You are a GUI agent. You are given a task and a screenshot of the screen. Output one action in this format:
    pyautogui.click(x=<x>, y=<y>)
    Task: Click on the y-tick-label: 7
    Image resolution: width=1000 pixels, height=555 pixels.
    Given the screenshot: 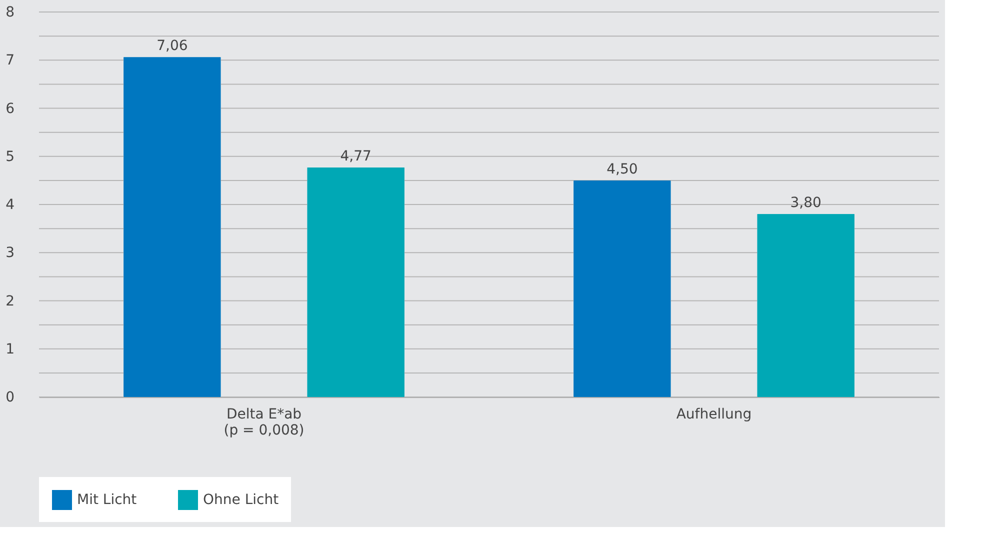 What is the action you would take?
    pyautogui.click(x=10, y=60)
    